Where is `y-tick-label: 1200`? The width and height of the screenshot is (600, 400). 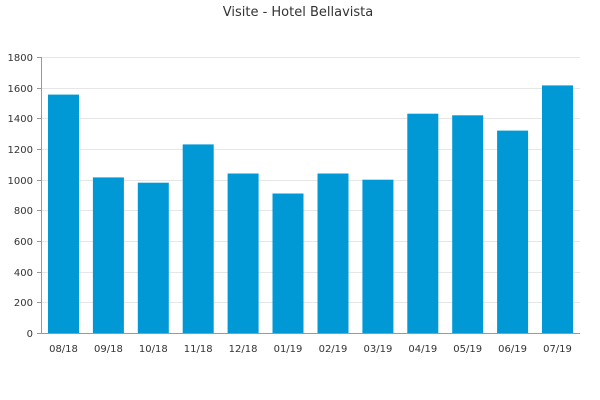
y-tick-label: 1200 is located at coordinates (20, 150).